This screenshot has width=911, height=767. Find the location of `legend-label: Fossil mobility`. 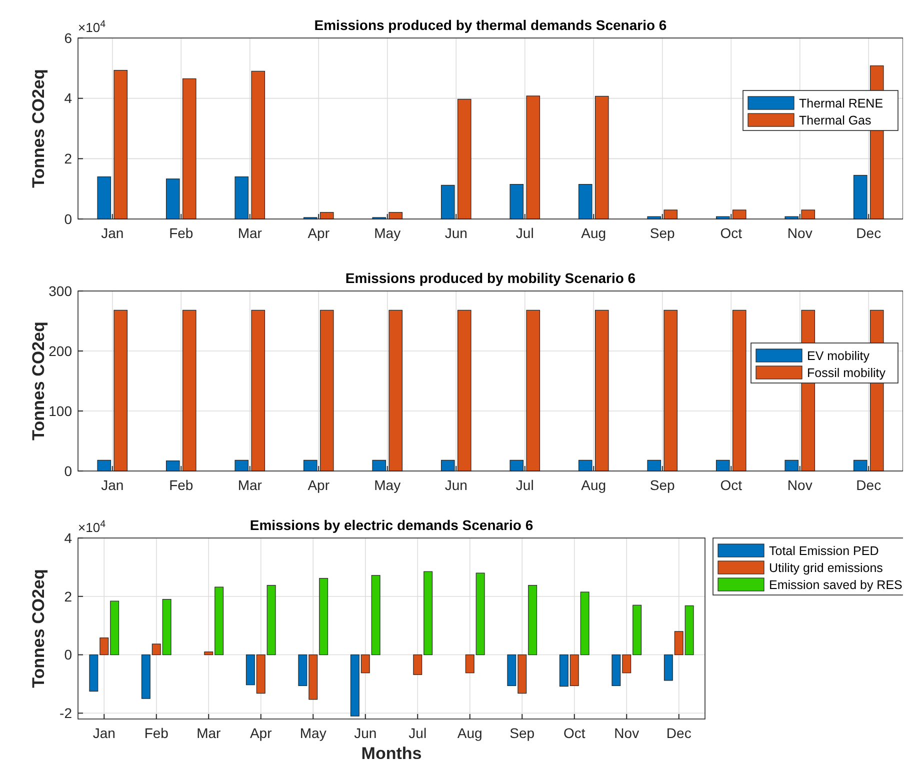

legend-label: Fossil mobility is located at coordinates (846, 373).